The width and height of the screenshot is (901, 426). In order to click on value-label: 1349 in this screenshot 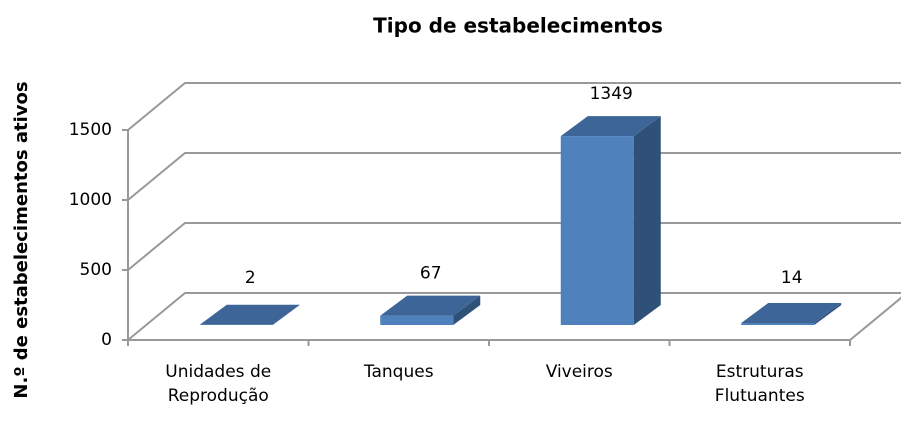, I will do `click(611, 94)`.